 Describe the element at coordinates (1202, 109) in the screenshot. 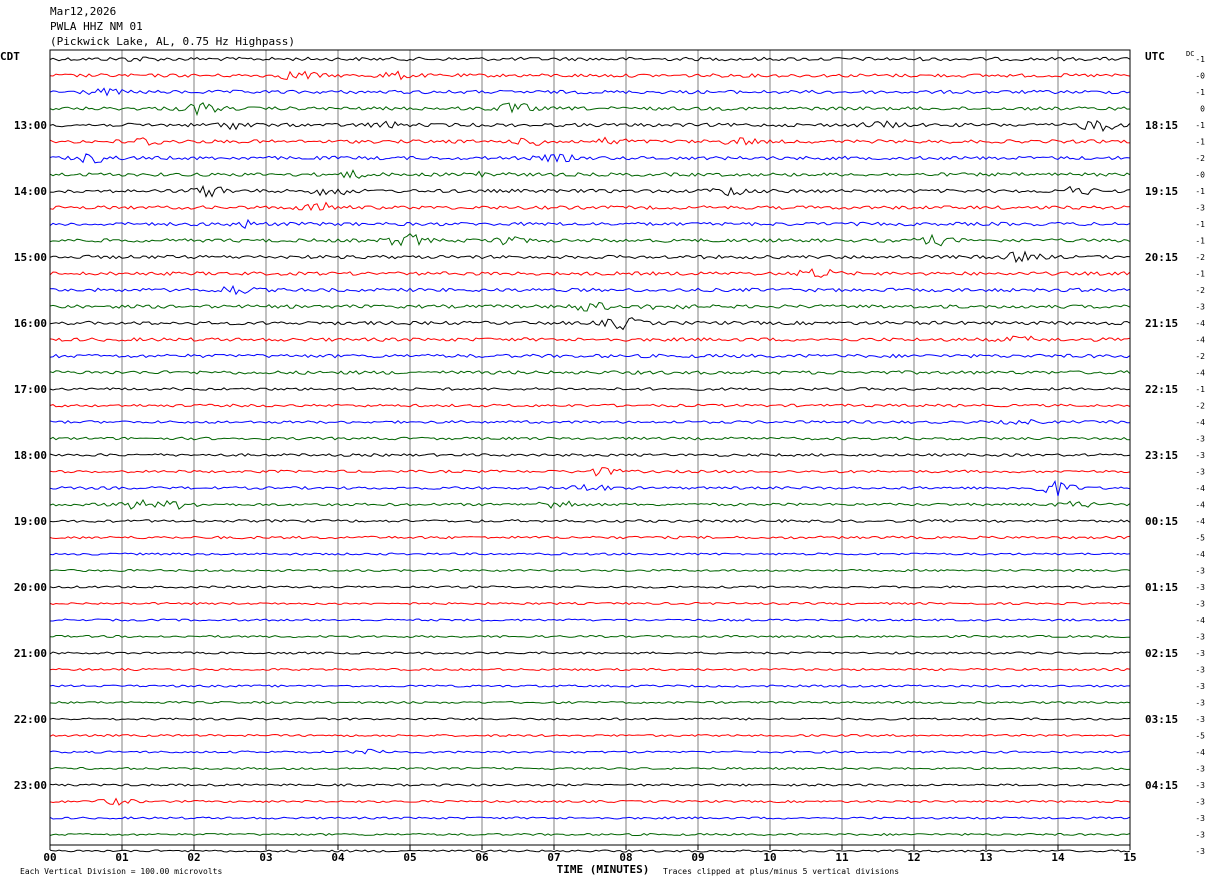

I see `dc-offset-label: 0` at that location.